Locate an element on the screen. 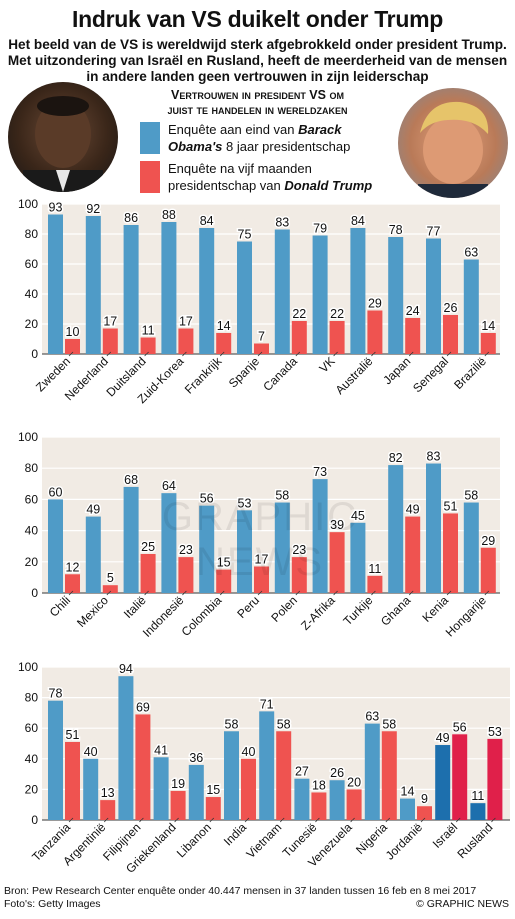  data-label: 15 is located at coordinates (213, 790).